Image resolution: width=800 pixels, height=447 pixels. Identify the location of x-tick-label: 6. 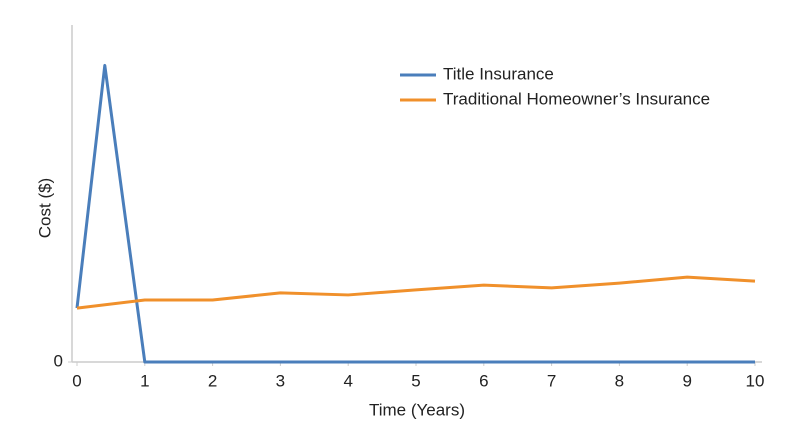
(483, 380).